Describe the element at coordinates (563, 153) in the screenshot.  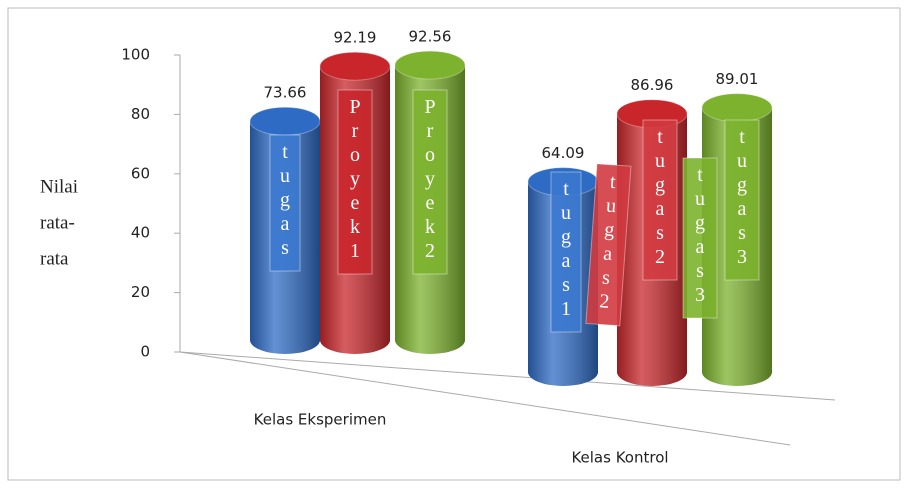
I see `value-label: 64.09` at that location.